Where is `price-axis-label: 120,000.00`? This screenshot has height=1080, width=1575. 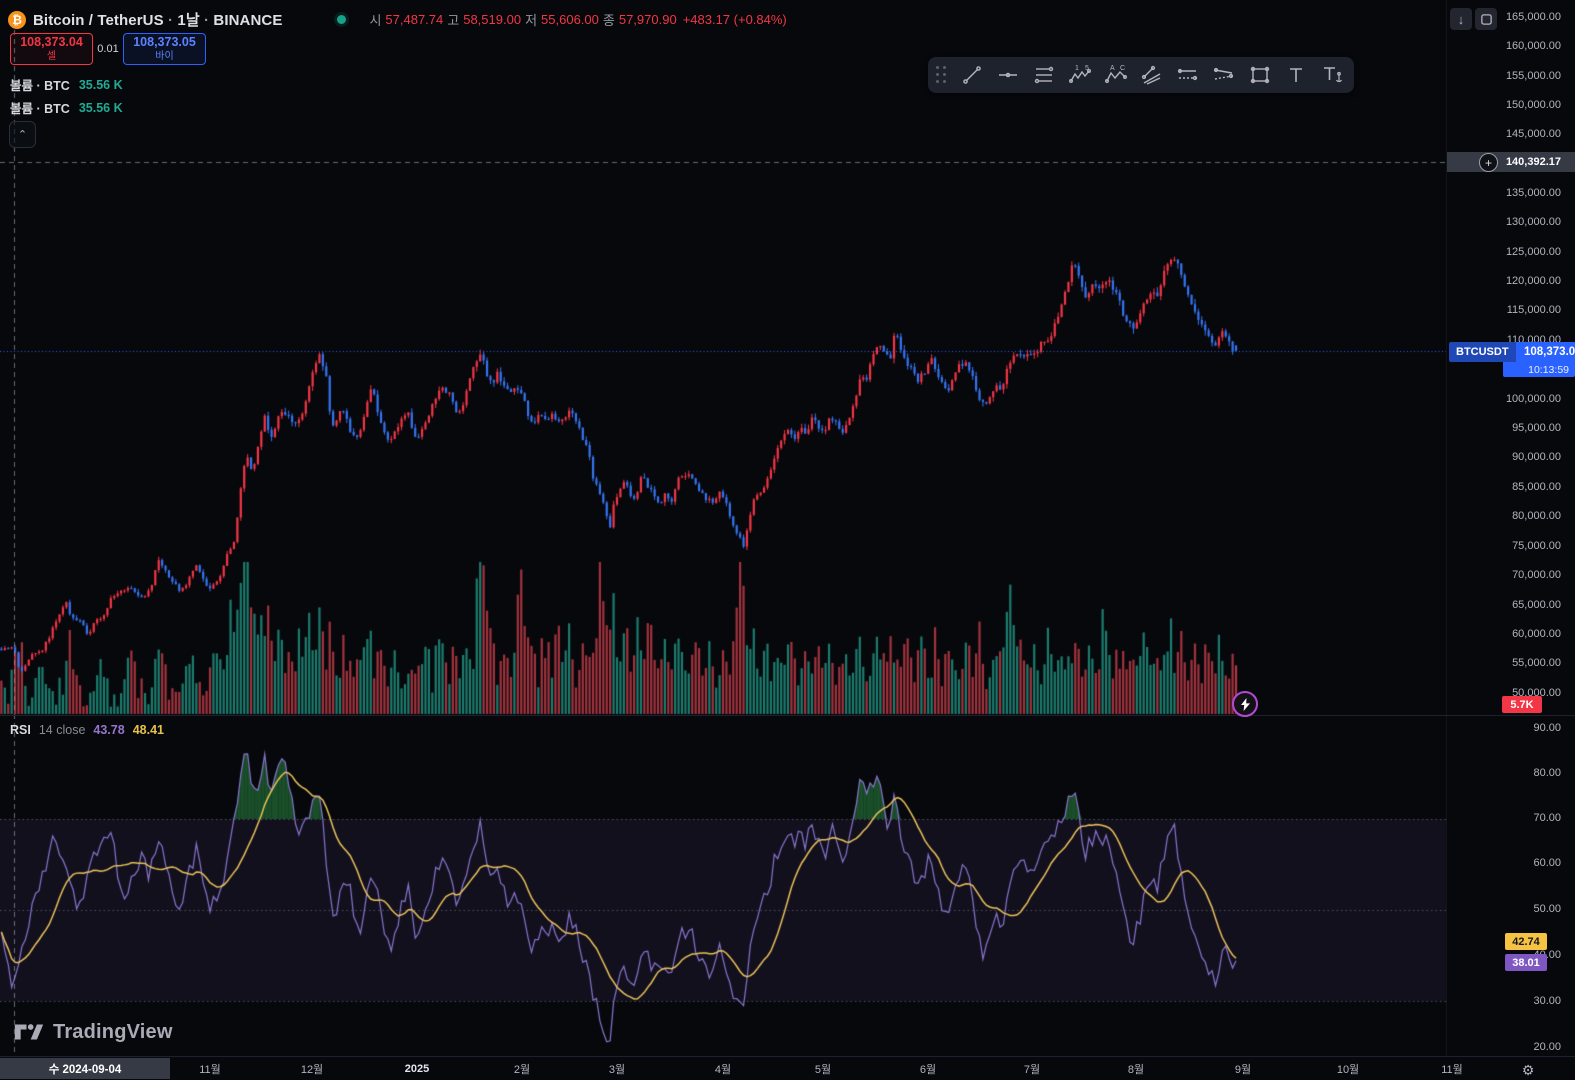 price-axis-label: 120,000.00 is located at coordinates (1533, 281).